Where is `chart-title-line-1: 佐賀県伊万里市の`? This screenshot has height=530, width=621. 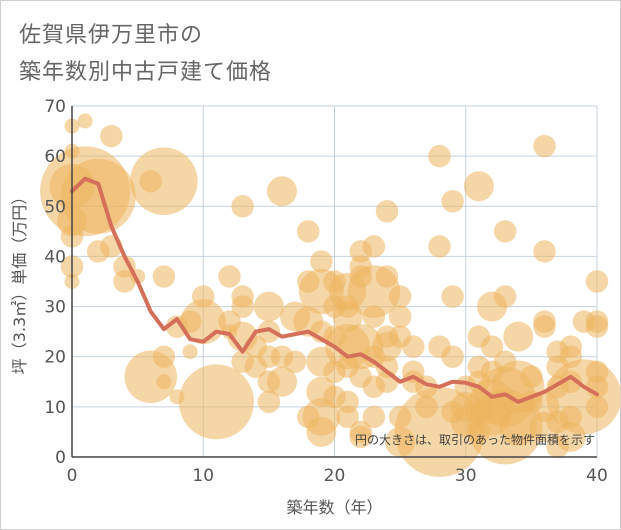
chart-title-line-1: 佐賀県伊万里市の is located at coordinates (111, 35).